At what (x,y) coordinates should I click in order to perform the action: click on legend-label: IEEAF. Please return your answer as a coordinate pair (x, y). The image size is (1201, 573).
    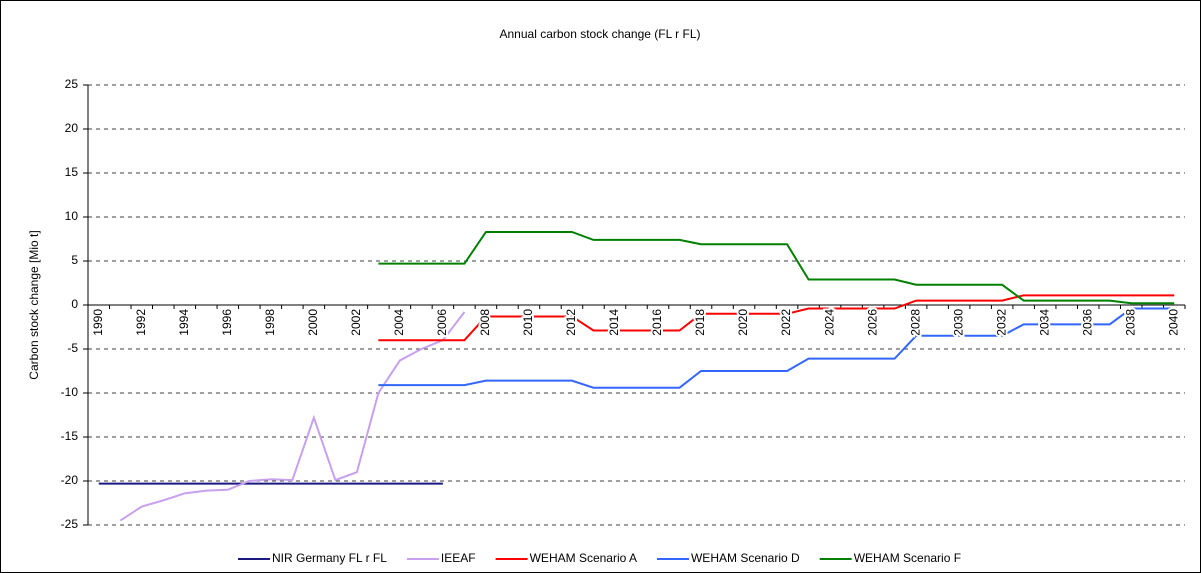
    Looking at the image, I should click on (458, 558).